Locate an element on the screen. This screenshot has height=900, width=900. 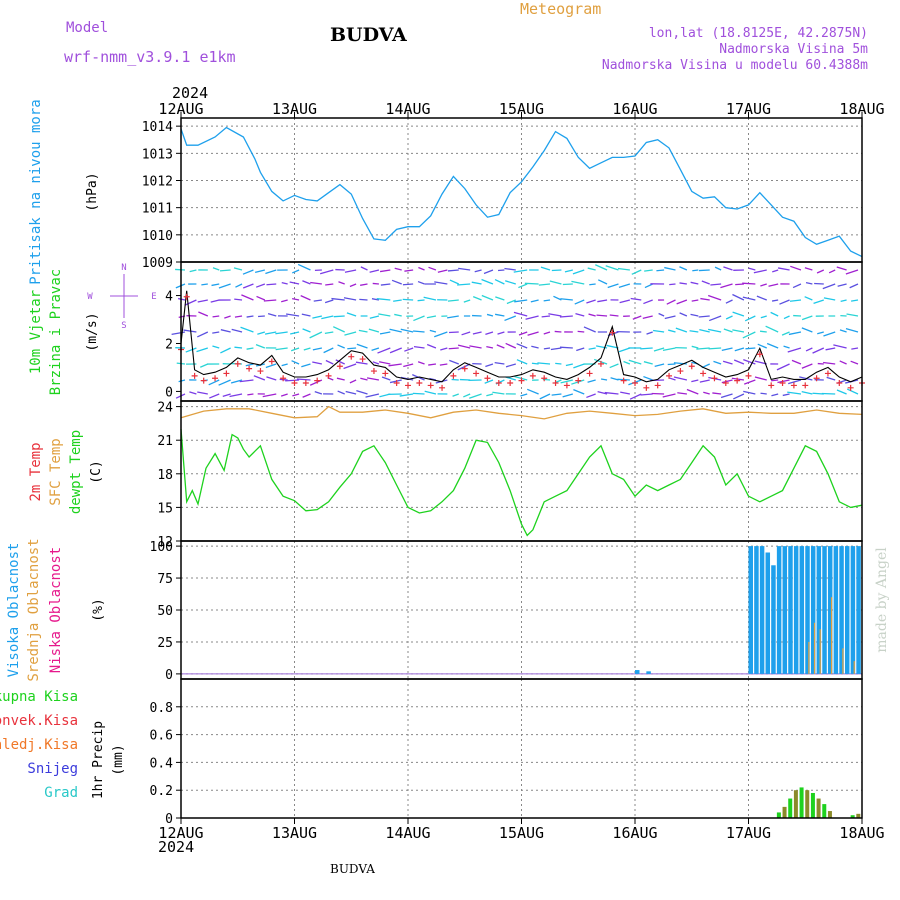
y-tick-label: 100 is located at coordinates (161, 547).